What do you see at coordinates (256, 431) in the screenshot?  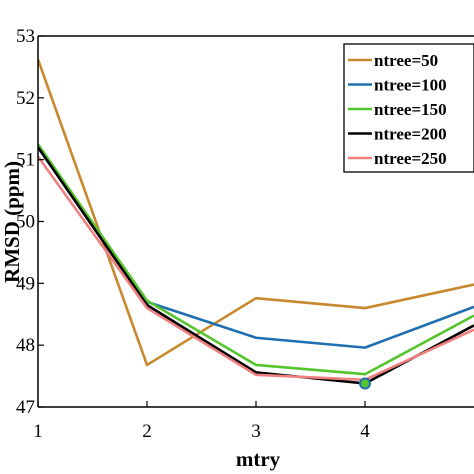 I see `x-tick-label: 3` at bounding box center [256, 431].